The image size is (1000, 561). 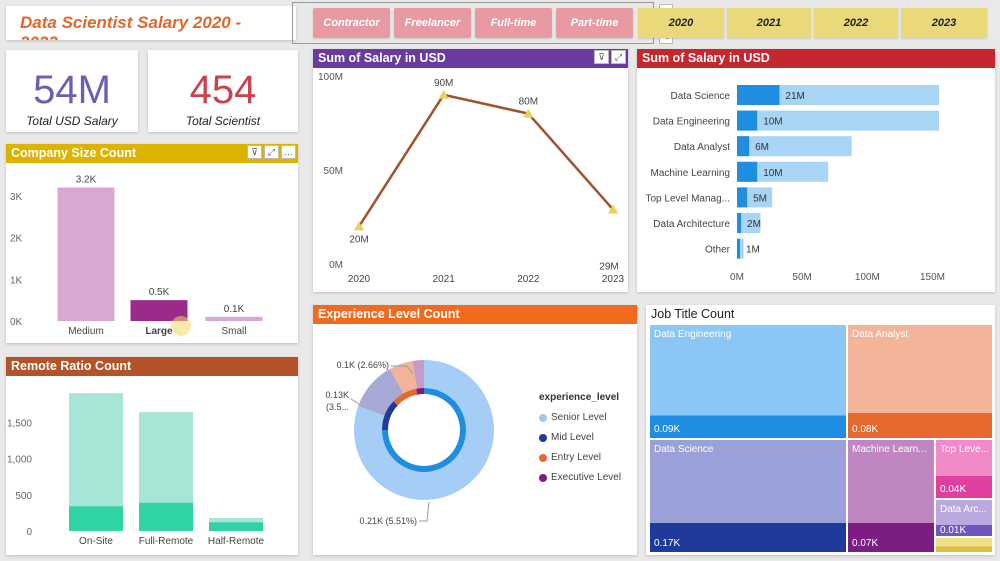 What do you see at coordinates (362, 365) in the screenshot?
I see `data-label: 0.1K (2.66%)` at bounding box center [362, 365].